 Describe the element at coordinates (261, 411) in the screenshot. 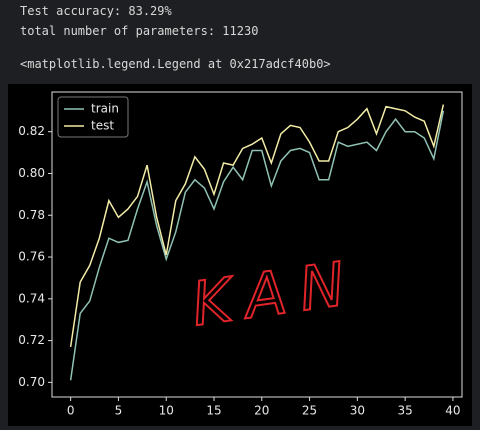

I see `x-tick-label: 20` at that location.